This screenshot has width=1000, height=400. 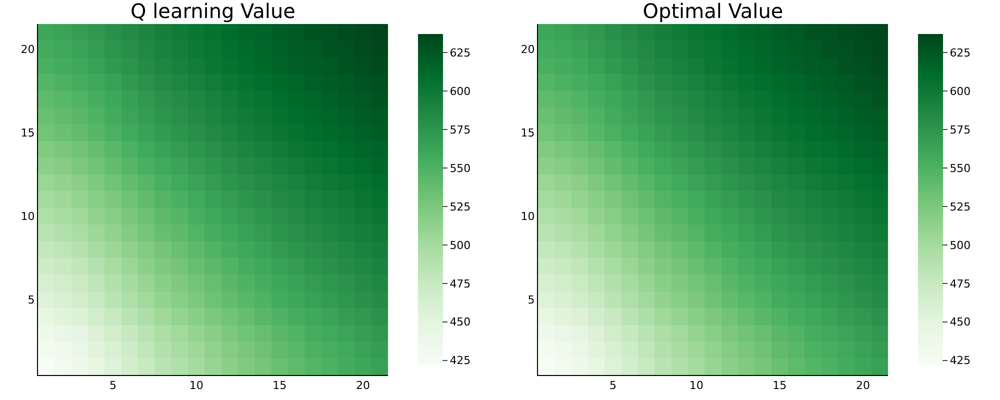 I want to click on chart-title: Optimal Value, so click(x=713, y=11).